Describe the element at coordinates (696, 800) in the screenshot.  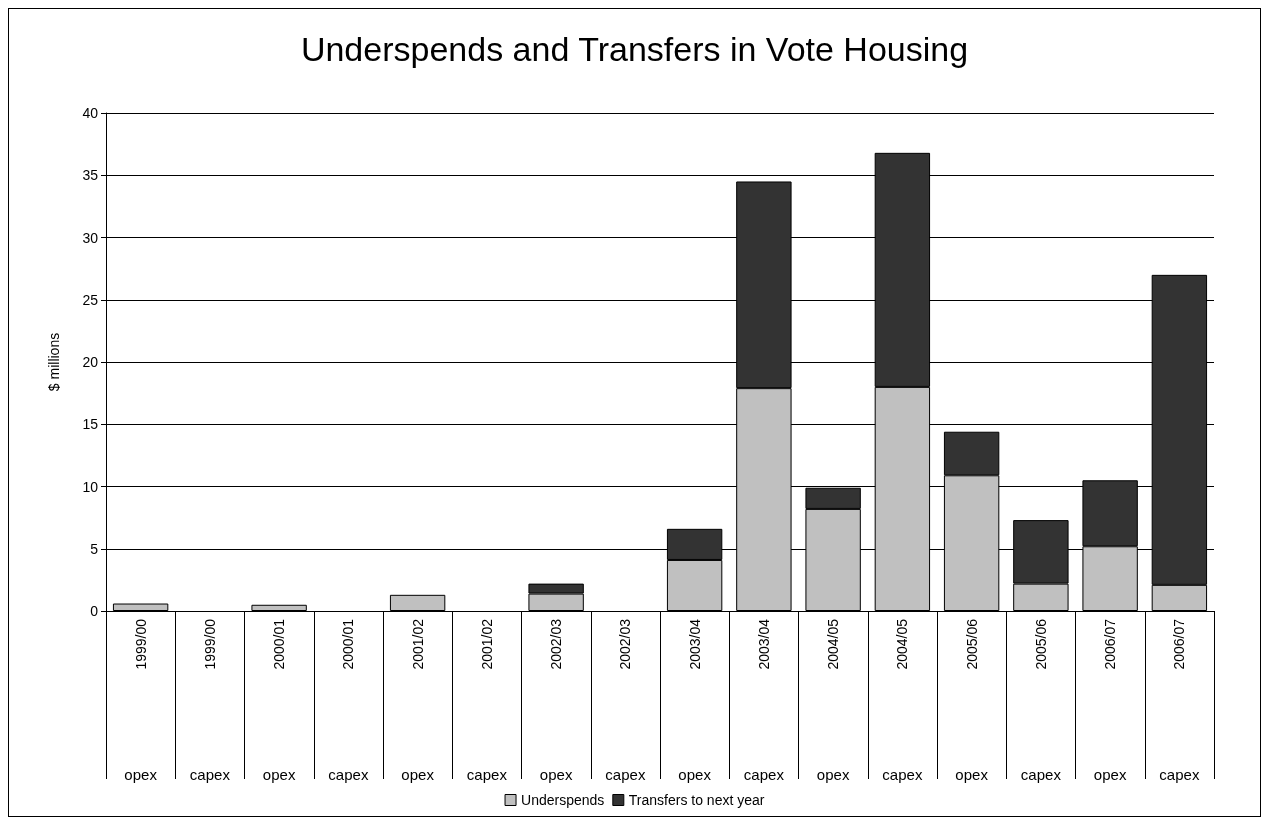
I see `legend-label: Transfers to next year` at that location.